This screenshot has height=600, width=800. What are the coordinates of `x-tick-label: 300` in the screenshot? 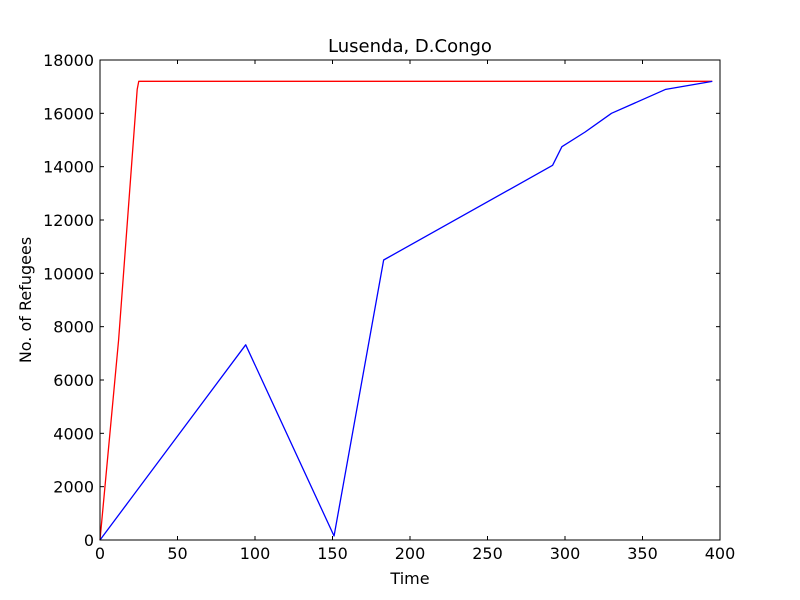 It's located at (565, 553).